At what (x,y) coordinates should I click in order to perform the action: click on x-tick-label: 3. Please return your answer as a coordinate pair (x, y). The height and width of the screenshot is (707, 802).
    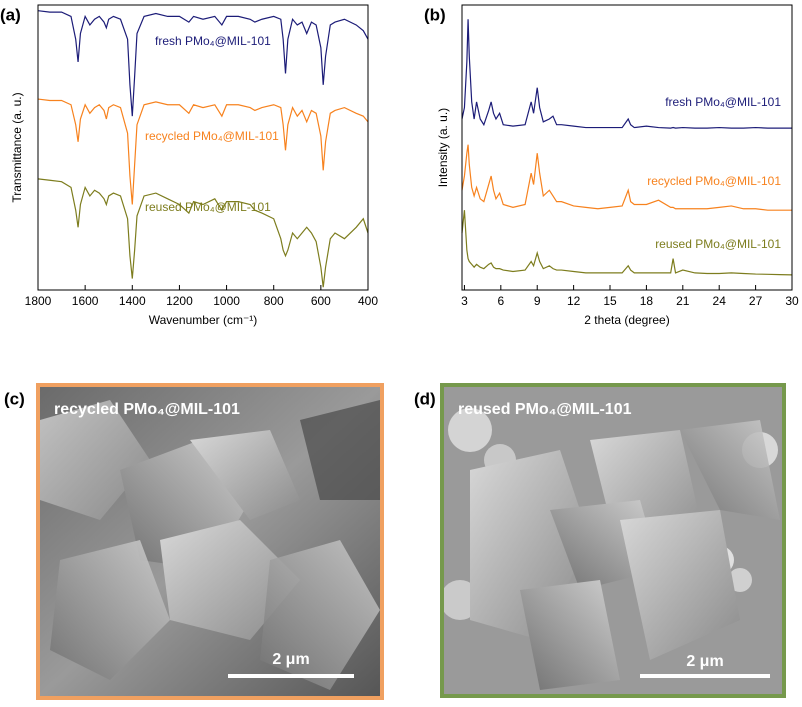
    Looking at the image, I should click on (464, 301).